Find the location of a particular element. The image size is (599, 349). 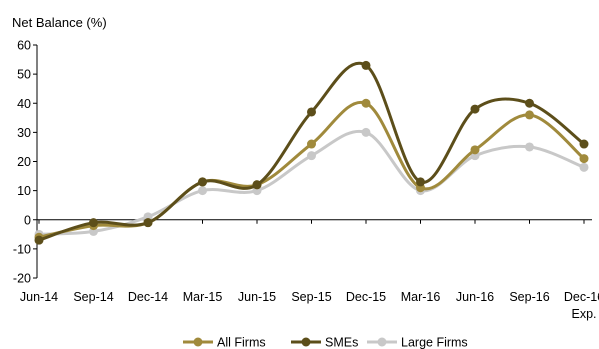

y-tick-label: 20 is located at coordinates (24, 162).